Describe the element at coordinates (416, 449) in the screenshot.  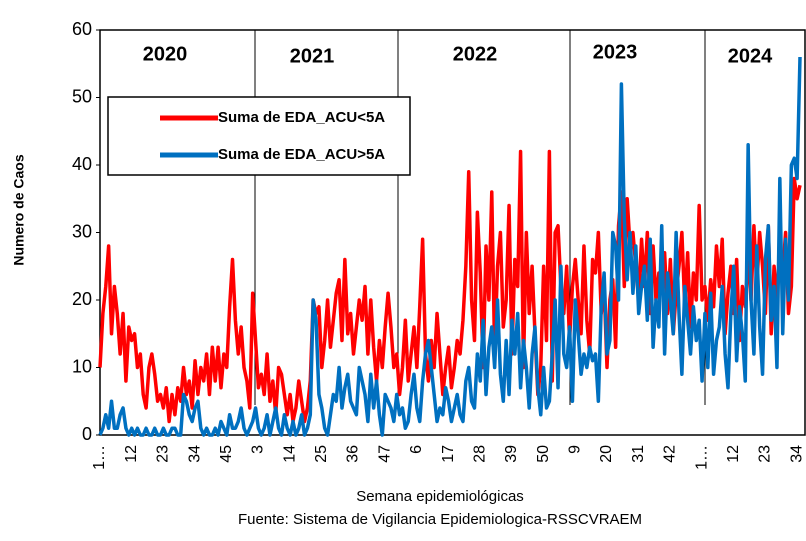
I see `x-tick-label: 6` at that location.